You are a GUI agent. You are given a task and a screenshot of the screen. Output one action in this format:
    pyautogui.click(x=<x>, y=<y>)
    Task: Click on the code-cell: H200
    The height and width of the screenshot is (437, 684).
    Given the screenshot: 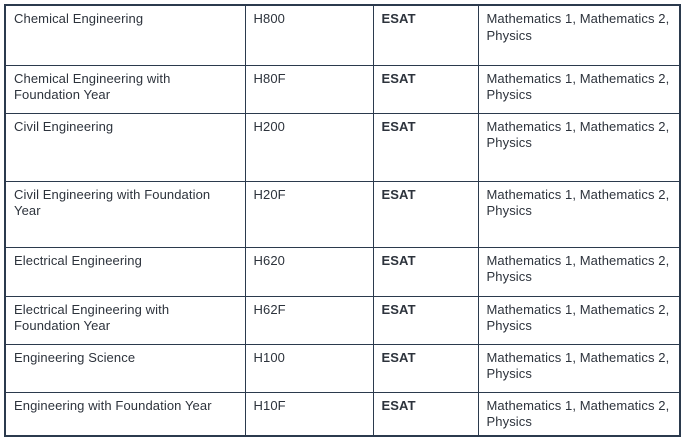 What is the action you would take?
    pyautogui.click(x=309, y=147)
    